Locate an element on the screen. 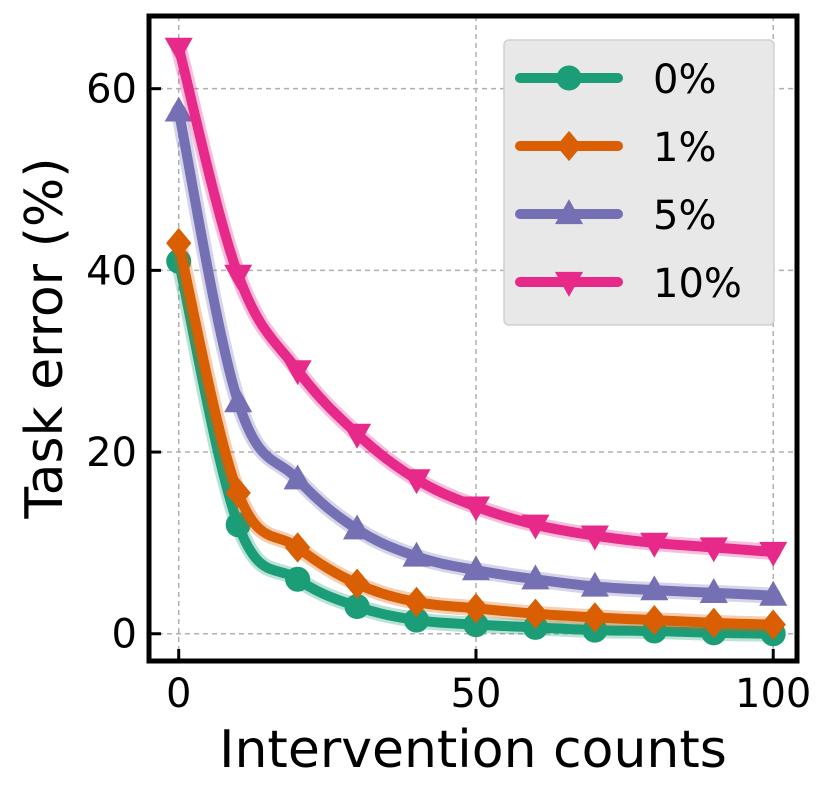 This screenshot has width=830, height=797. y-axis-title: Task error (%) is located at coordinates (45, 338).